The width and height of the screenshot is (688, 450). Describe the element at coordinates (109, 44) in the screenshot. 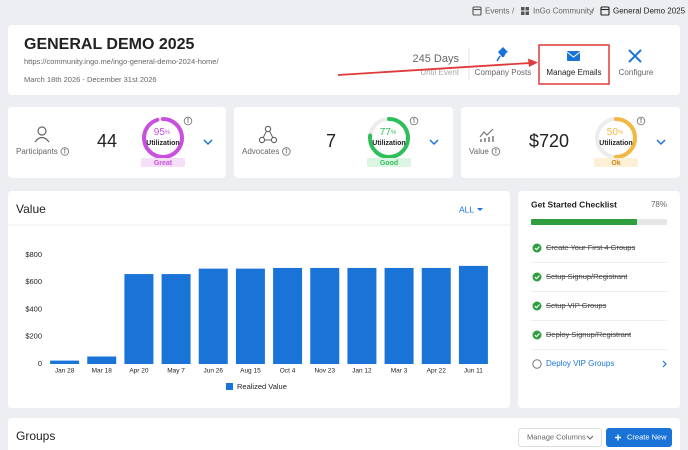

I see `event-title: GENERAL DEMO 2025` at that location.